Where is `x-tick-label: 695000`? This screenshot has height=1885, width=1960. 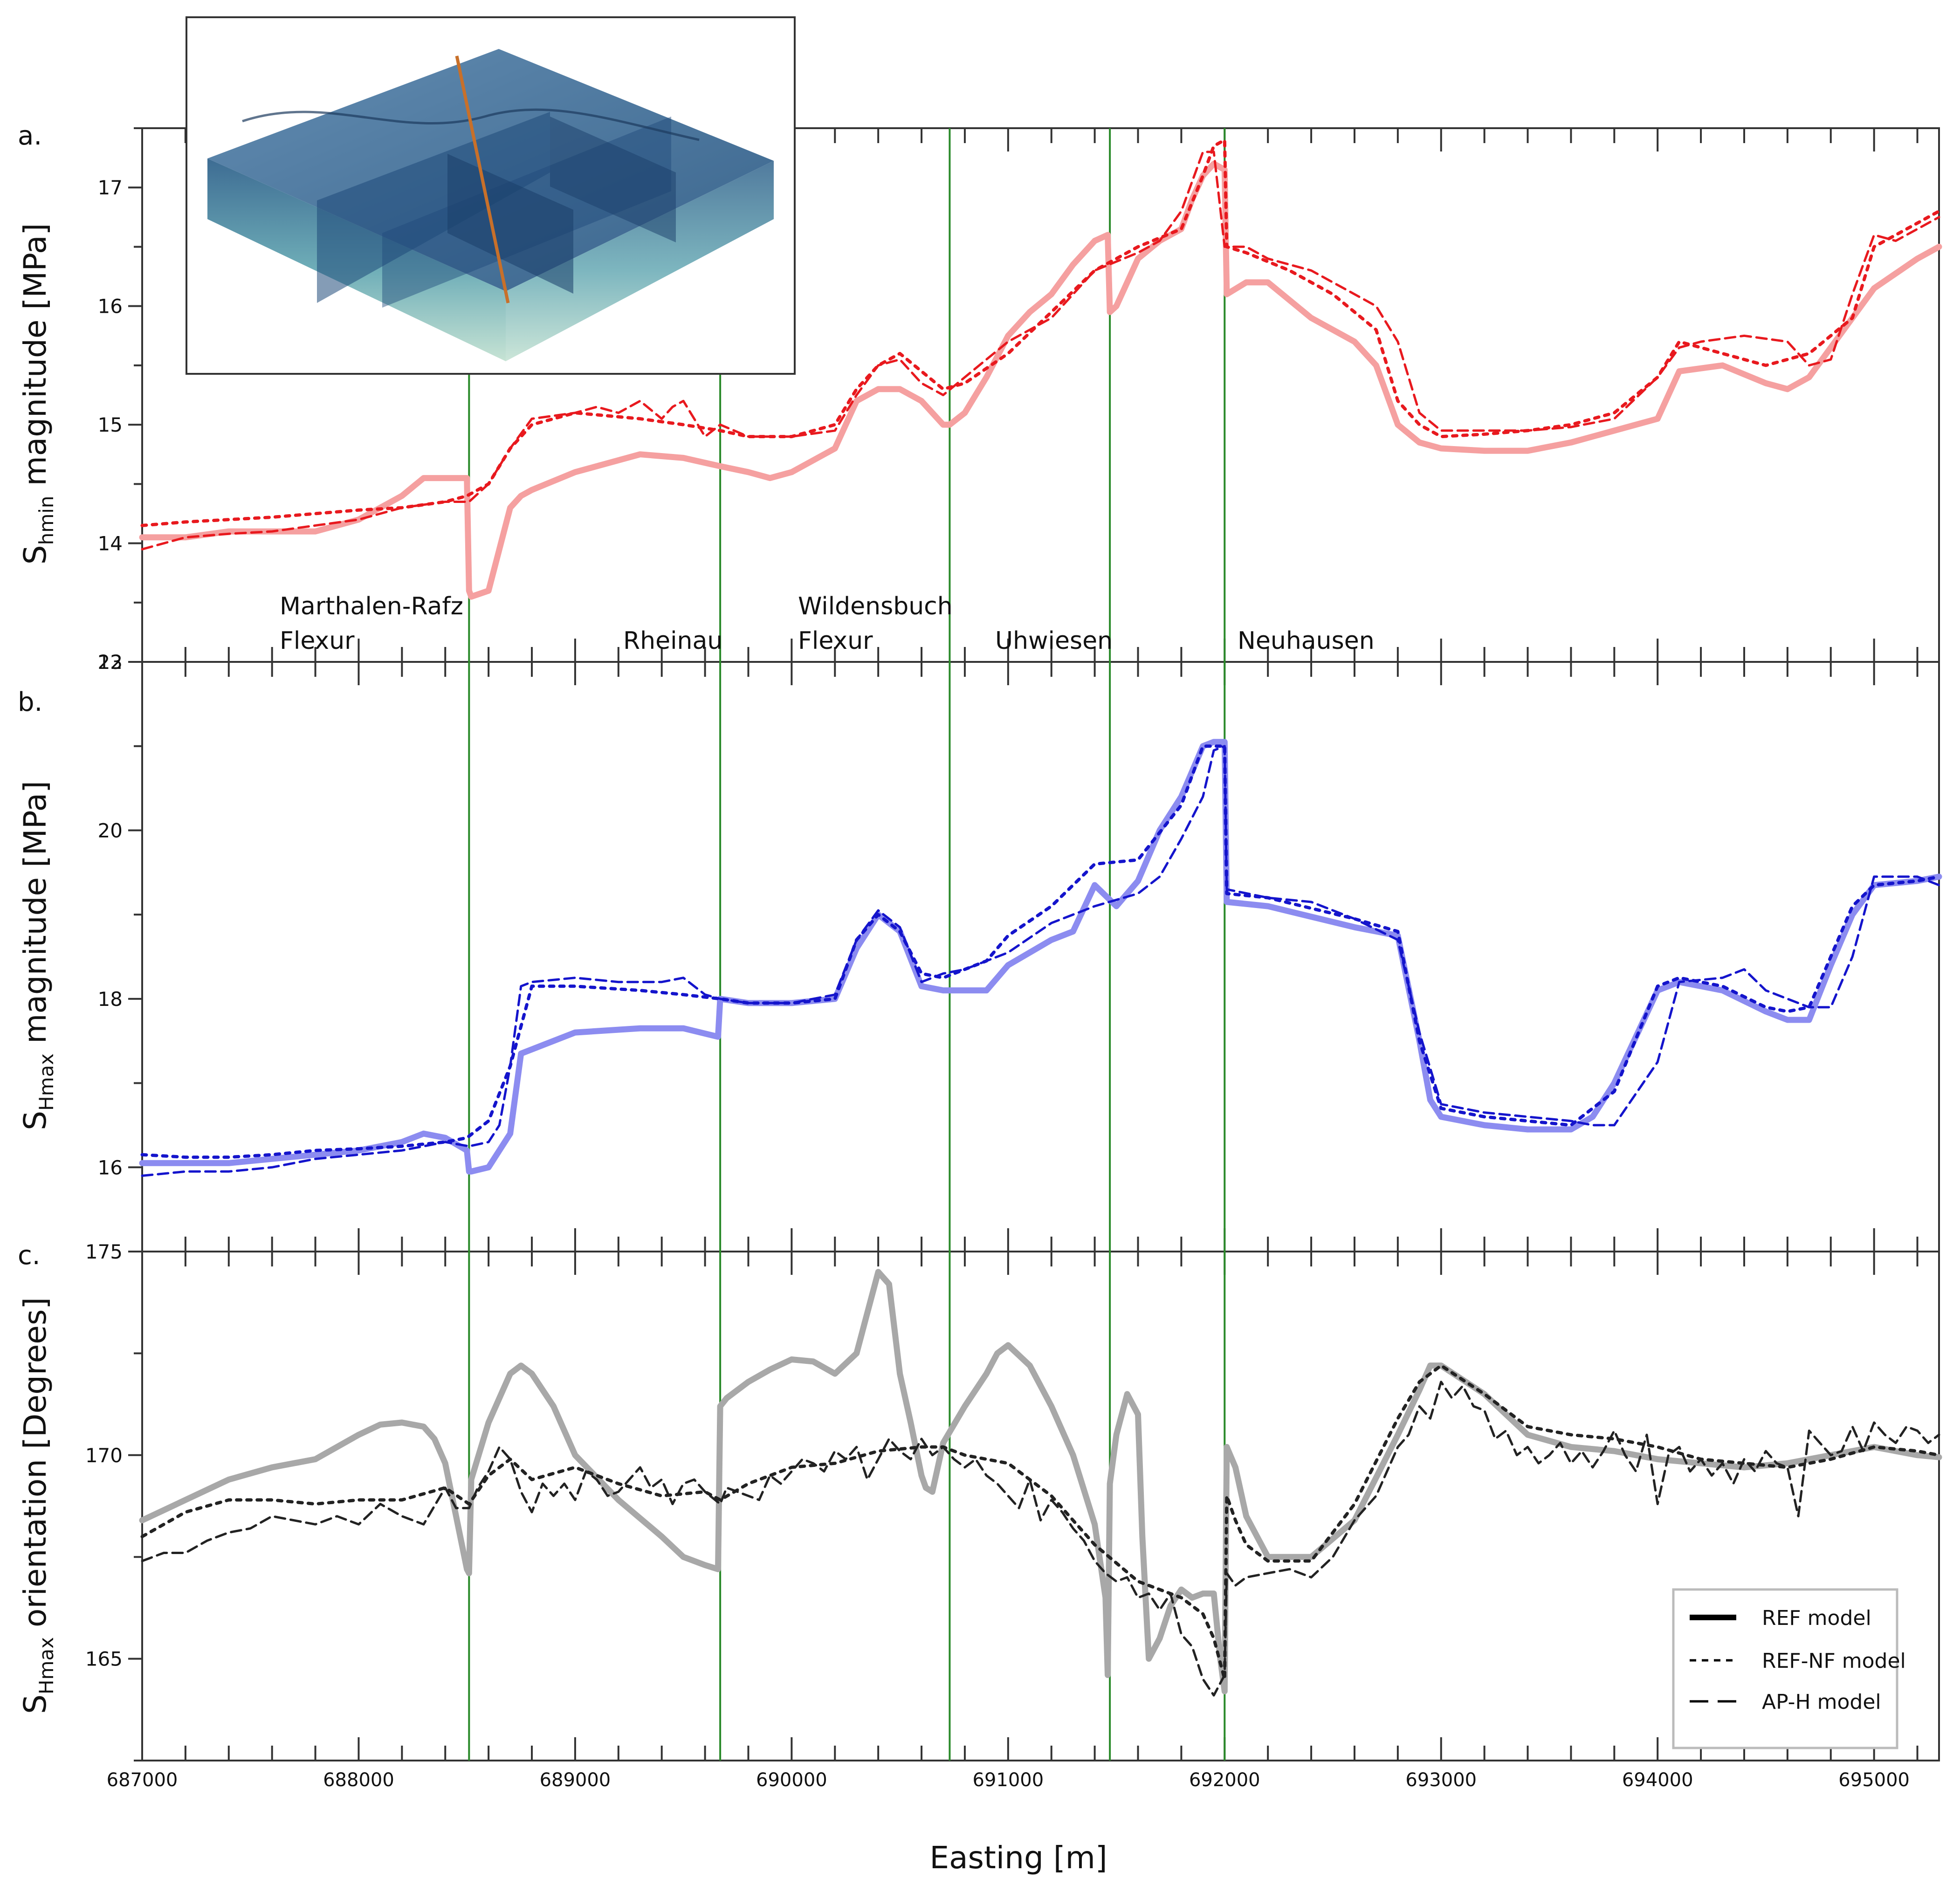 x-tick-label: 695000 is located at coordinates (1874, 1780).